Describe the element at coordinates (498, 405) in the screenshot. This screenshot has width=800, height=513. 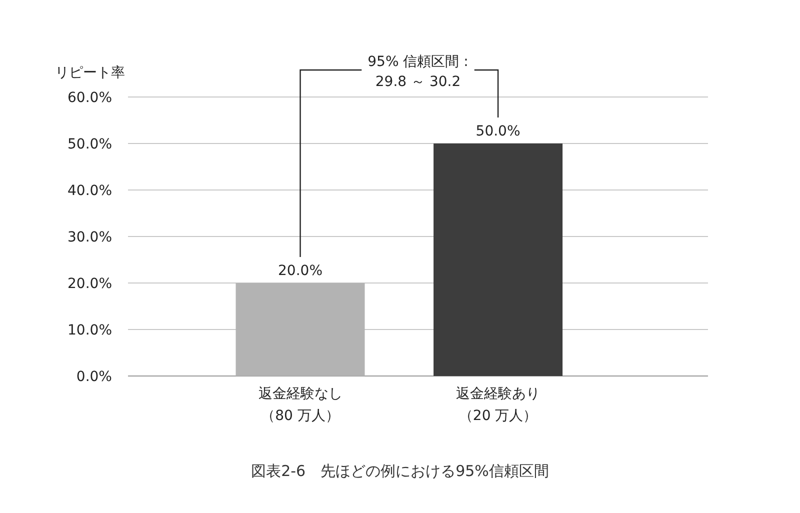
I see `x-tick-label: 返金経験あり（20 万人）` at that location.